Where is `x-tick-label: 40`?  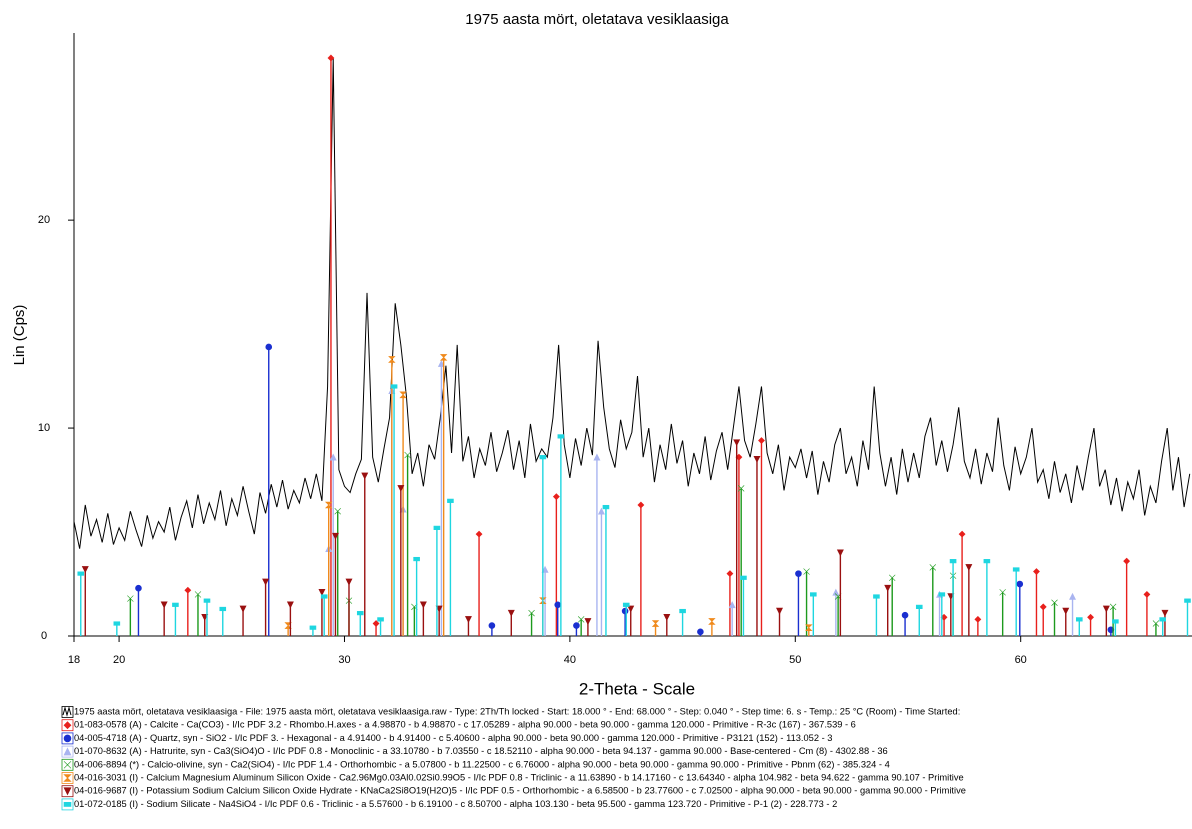 x-tick-label: 40 is located at coordinates (570, 660).